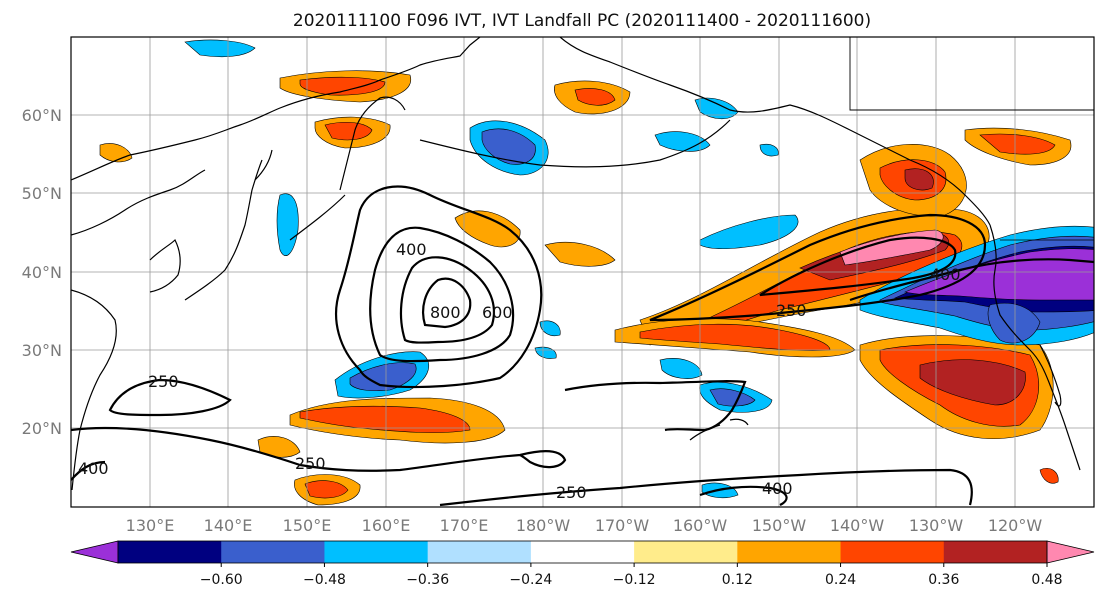 The width and height of the screenshot is (1105, 601). Describe the element at coordinates (276, 109) in the screenshot. I see `asia-coast` at that location.